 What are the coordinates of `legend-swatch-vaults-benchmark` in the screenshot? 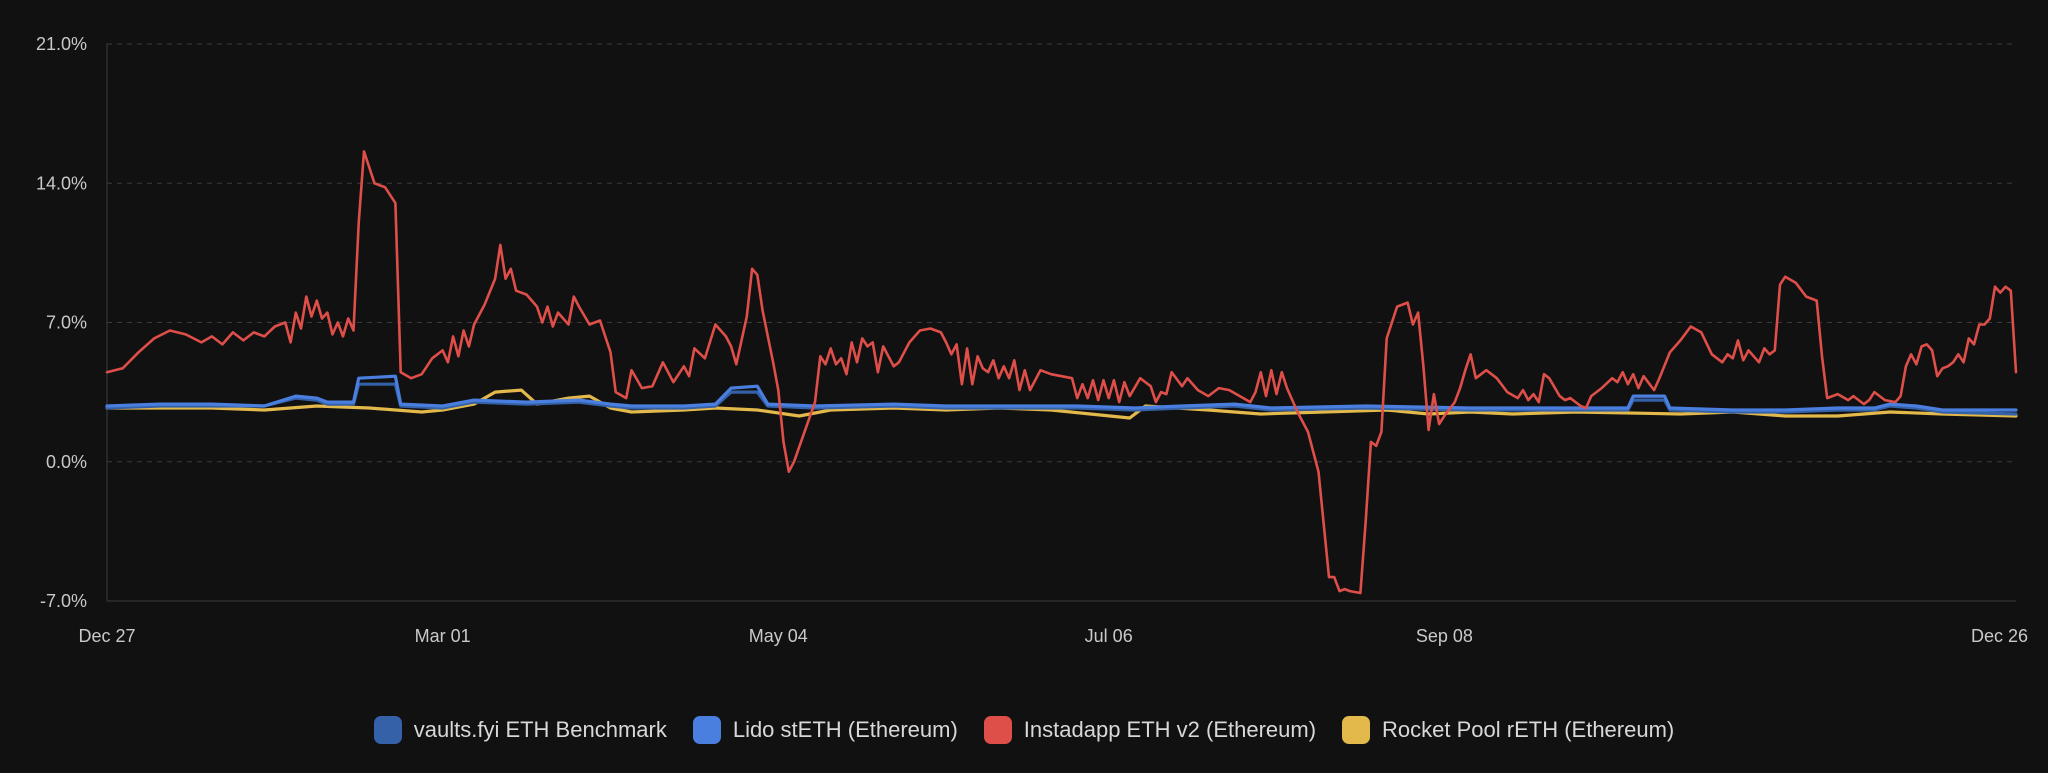 It's located at (387, 730).